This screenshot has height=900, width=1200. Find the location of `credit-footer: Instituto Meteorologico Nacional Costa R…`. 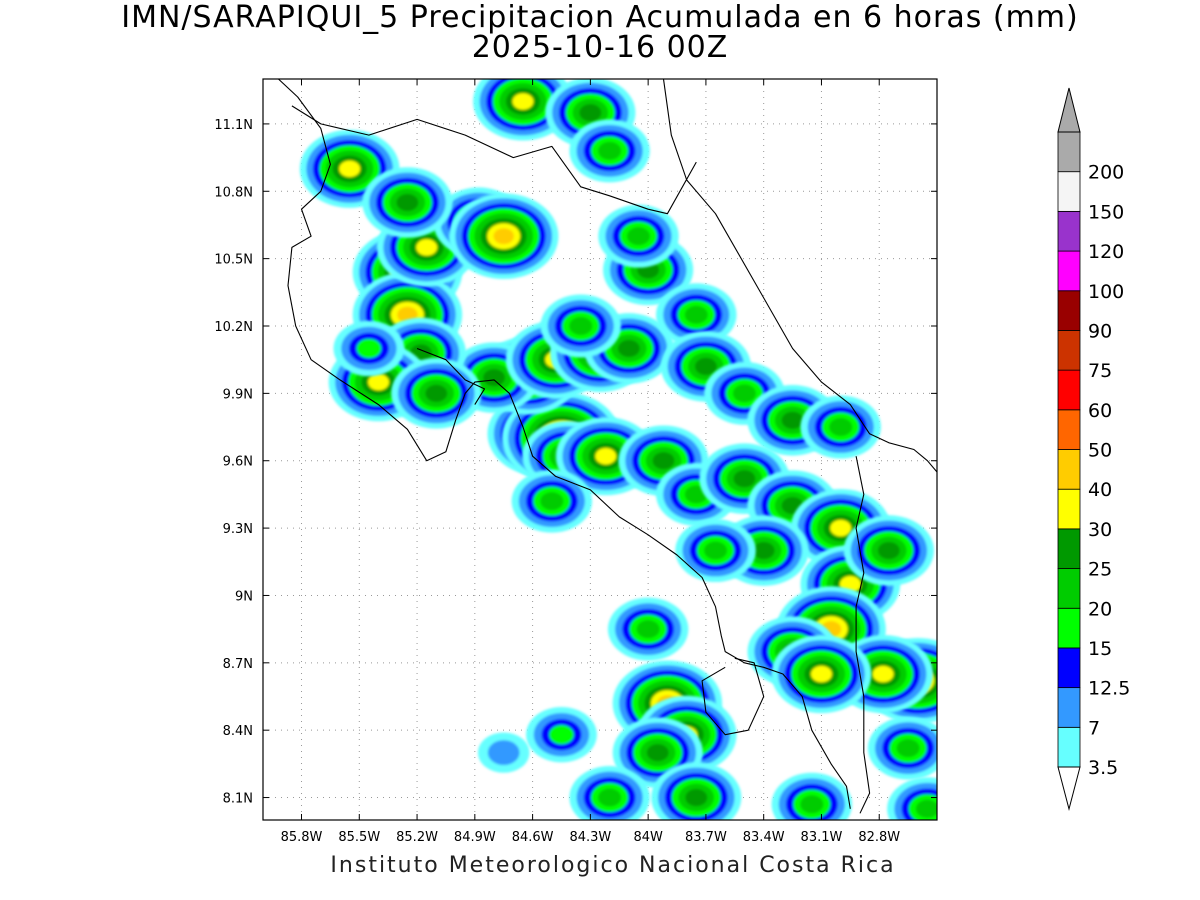

credit-footer: Instituto Meteorologico Nacional Costa R… is located at coordinates (613, 865).